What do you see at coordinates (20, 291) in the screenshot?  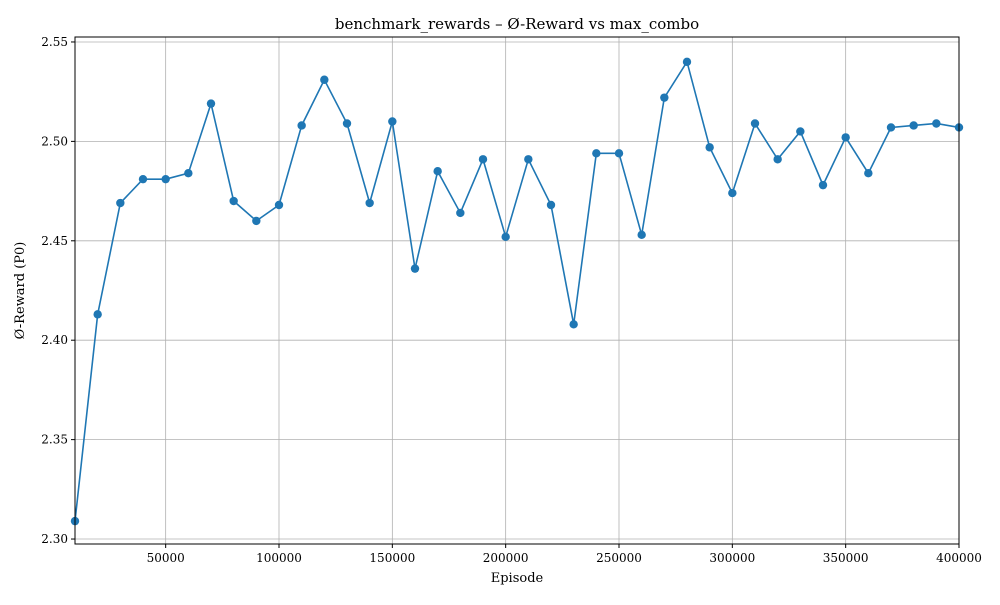 I see `y-axis-label: Ø-Reward (P0)` at bounding box center [20, 291].